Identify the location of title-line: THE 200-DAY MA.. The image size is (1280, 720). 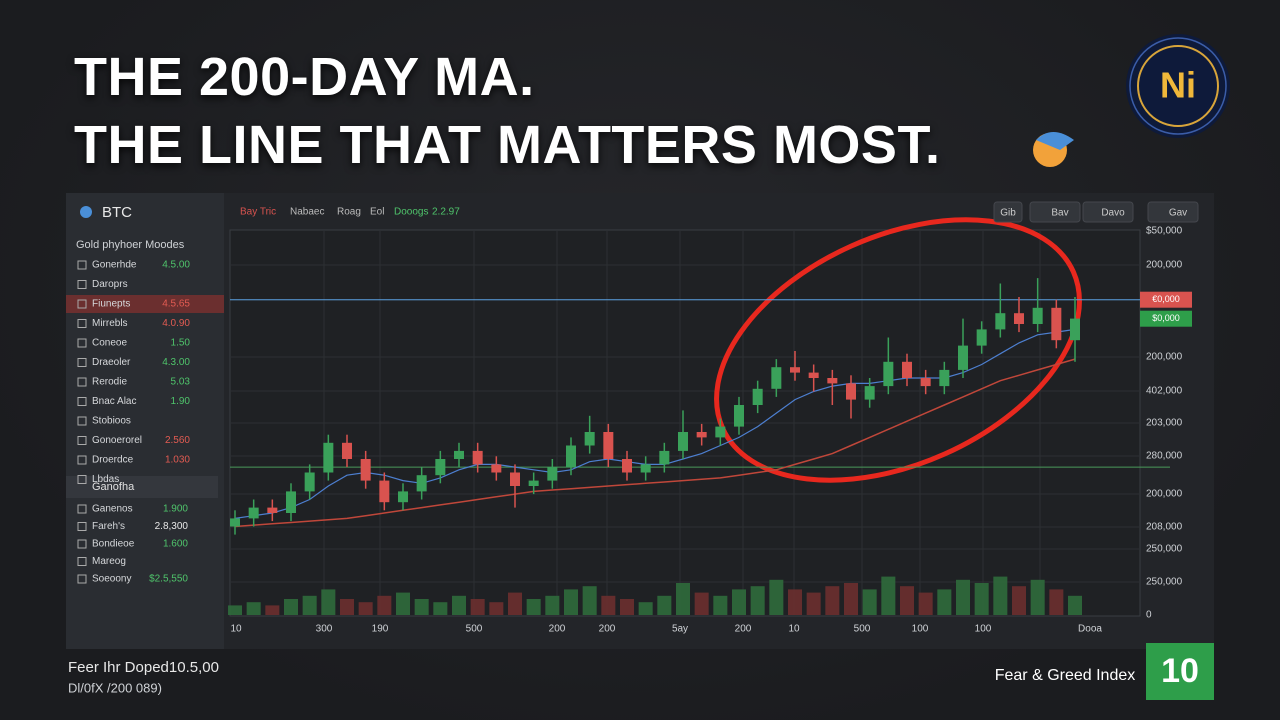
(304, 77).